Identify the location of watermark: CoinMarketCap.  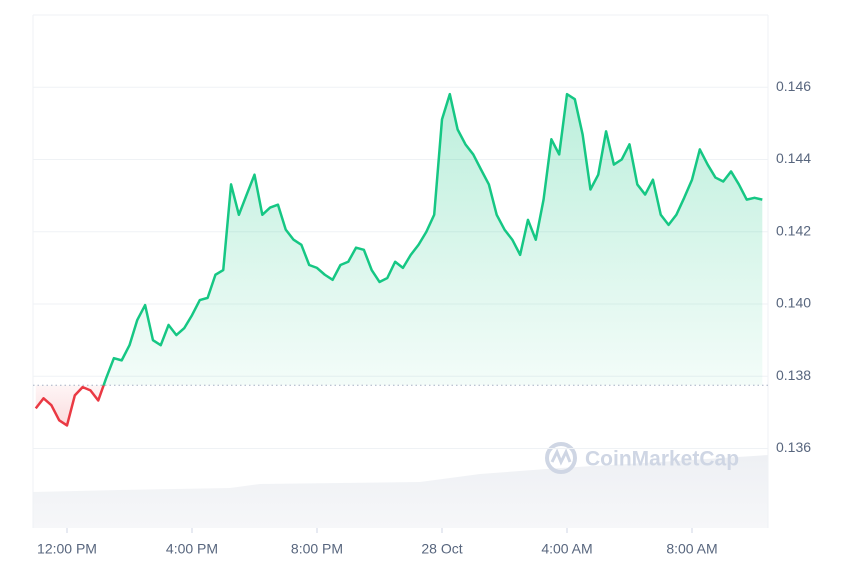
(662, 459).